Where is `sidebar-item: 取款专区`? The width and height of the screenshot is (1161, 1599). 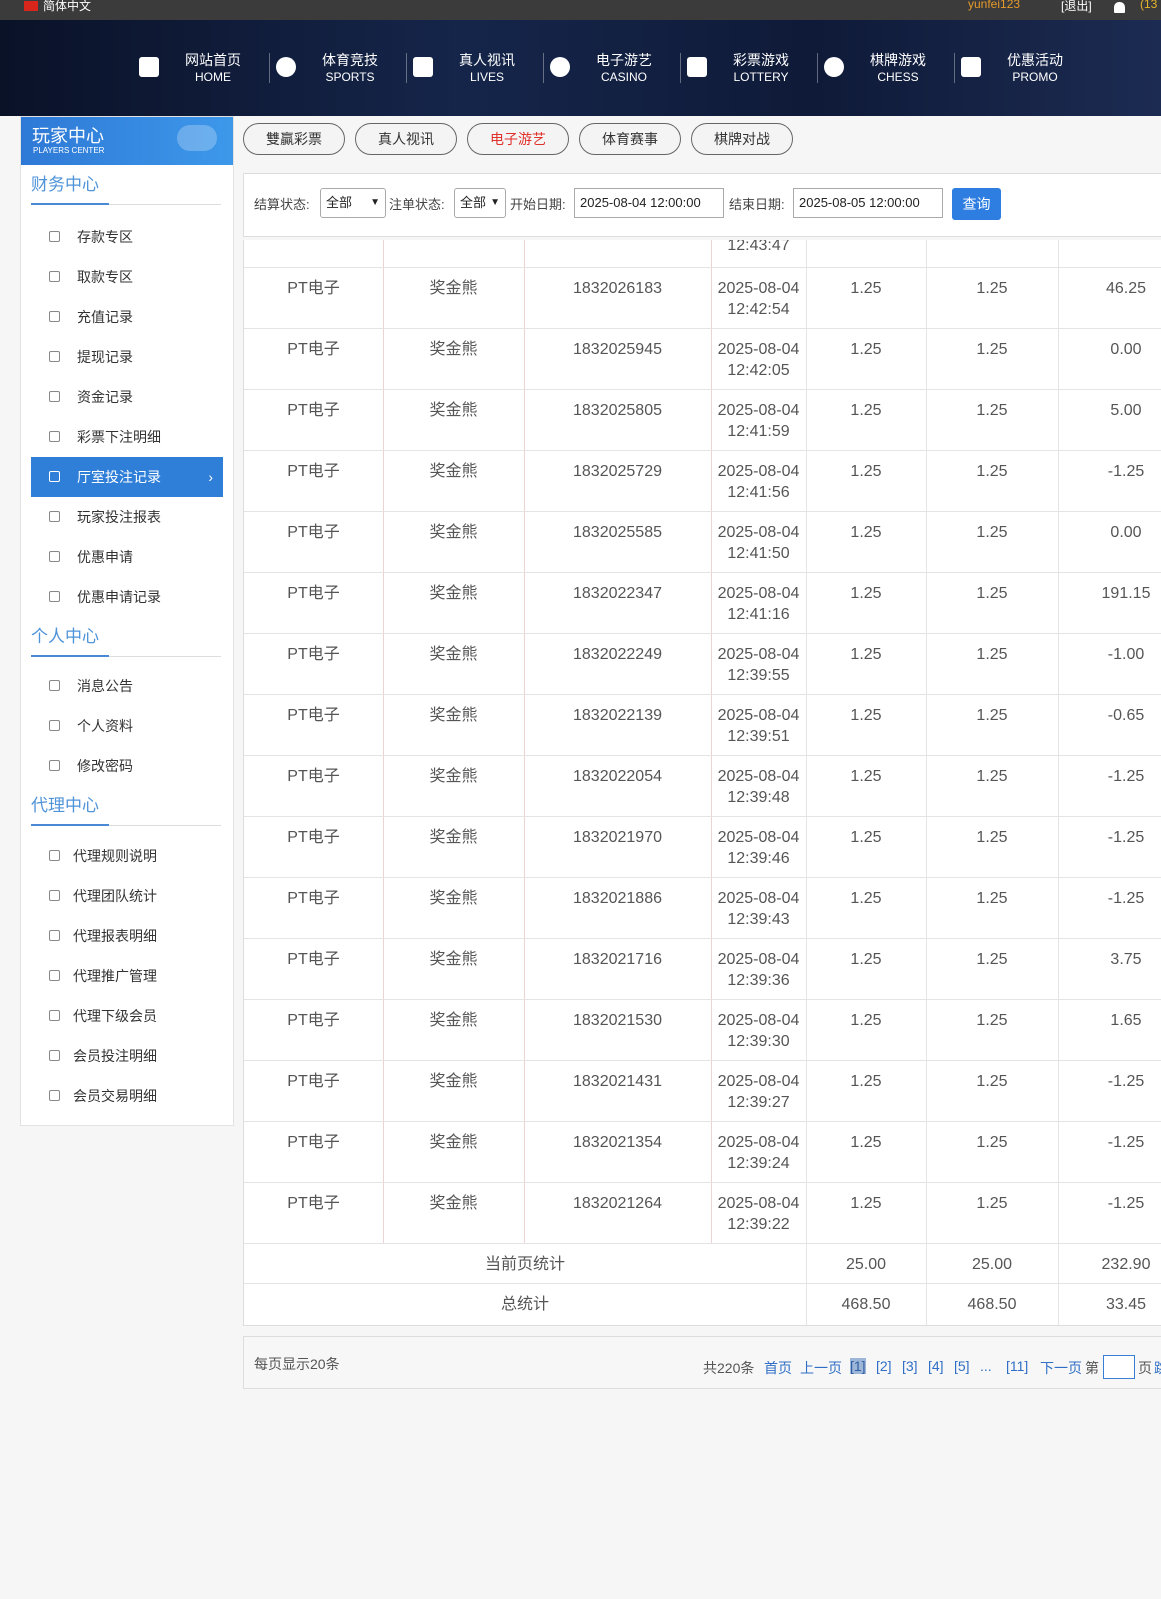
sidebar-item: 取款专区 is located at coordinates (127, 277).